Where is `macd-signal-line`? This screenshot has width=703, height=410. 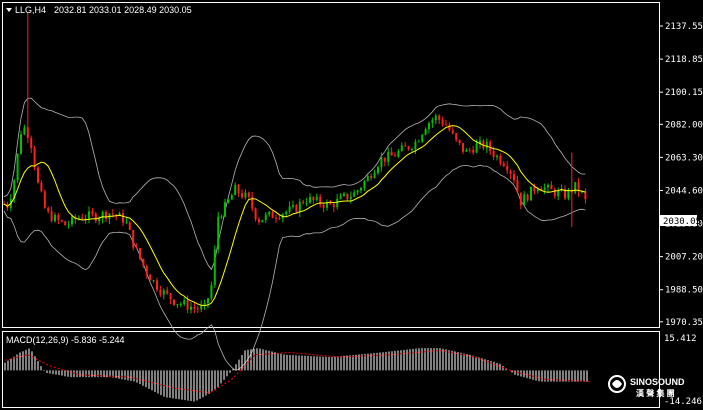
macd-signal-line is located at coordinates (297, 371).